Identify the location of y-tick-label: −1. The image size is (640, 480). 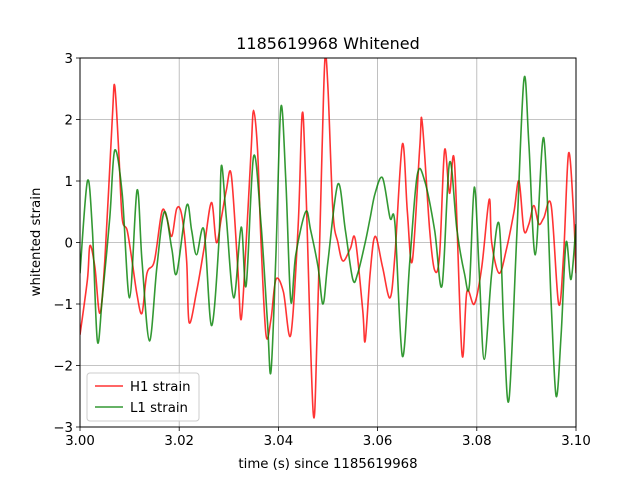
(63, 305).